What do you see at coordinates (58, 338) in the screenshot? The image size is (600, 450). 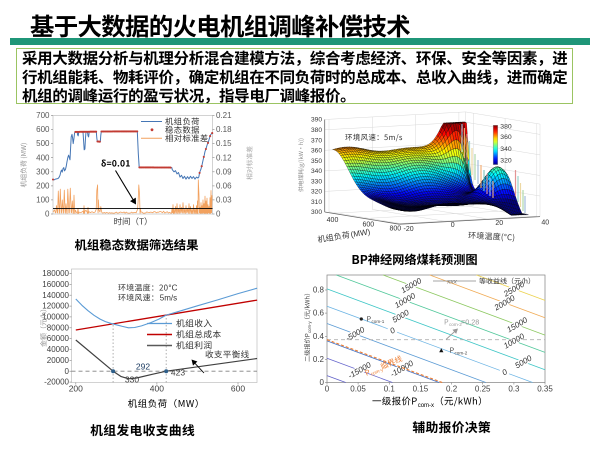 I see `svg-text: 60000` at bounding box center [58, 338].